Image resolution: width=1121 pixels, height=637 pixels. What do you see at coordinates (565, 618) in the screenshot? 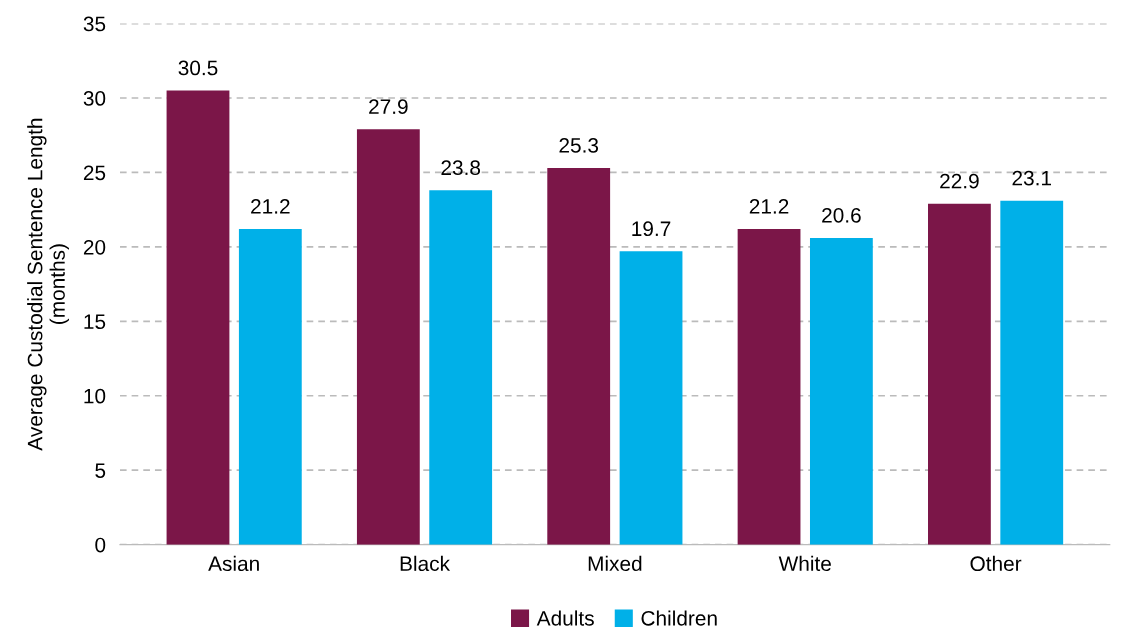
I see `legend-label: Adults` at bounding box center [565, 618].